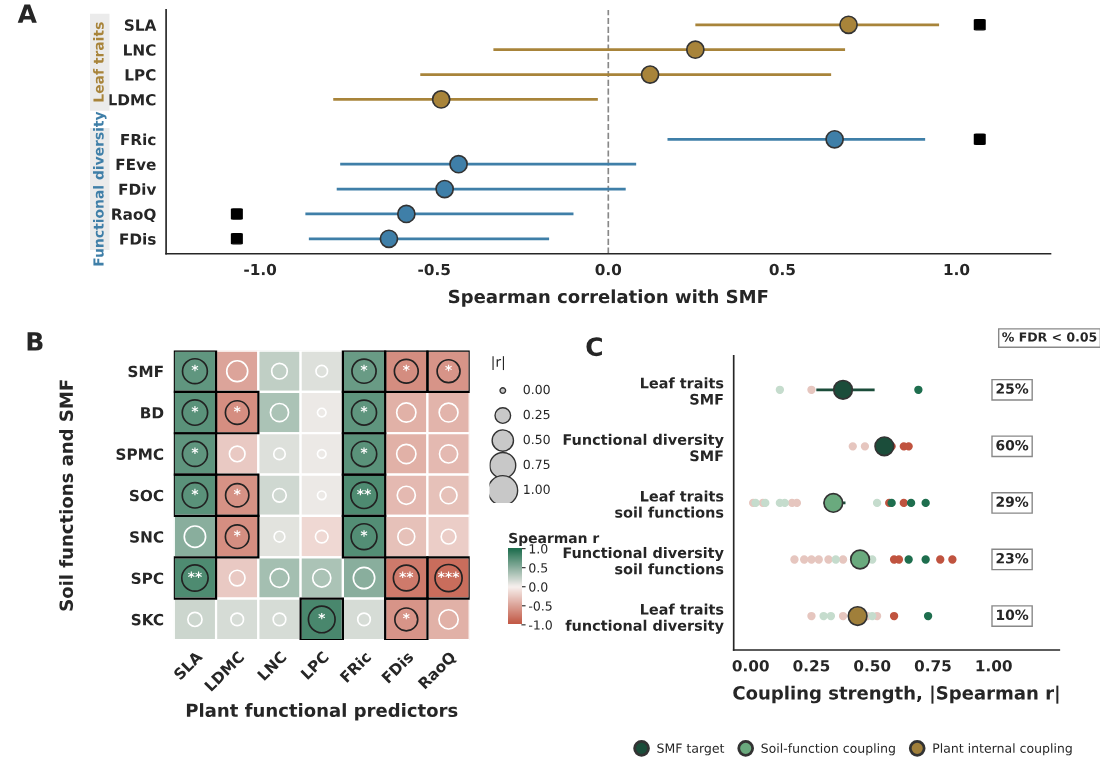 This screenshot has height=762, width=1100. Describe the element at coordinates (608, 298) in the screenshot. I see `x-axis-title: Spearman correlation with SMF` at that location.